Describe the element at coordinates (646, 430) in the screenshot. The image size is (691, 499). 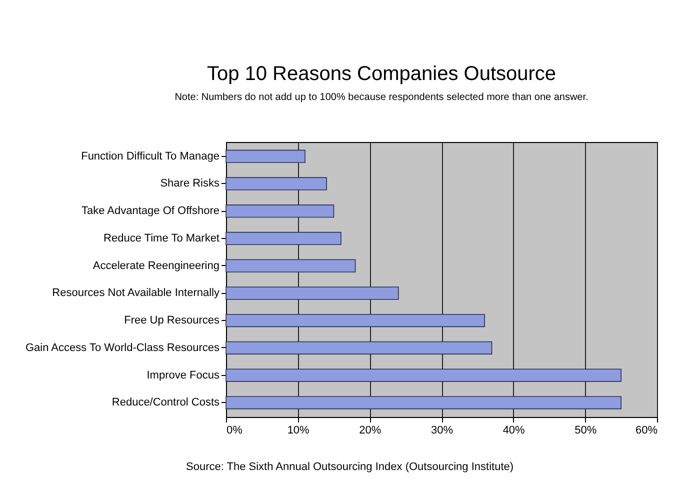
I see `x-tick-label: 60%` at that location.